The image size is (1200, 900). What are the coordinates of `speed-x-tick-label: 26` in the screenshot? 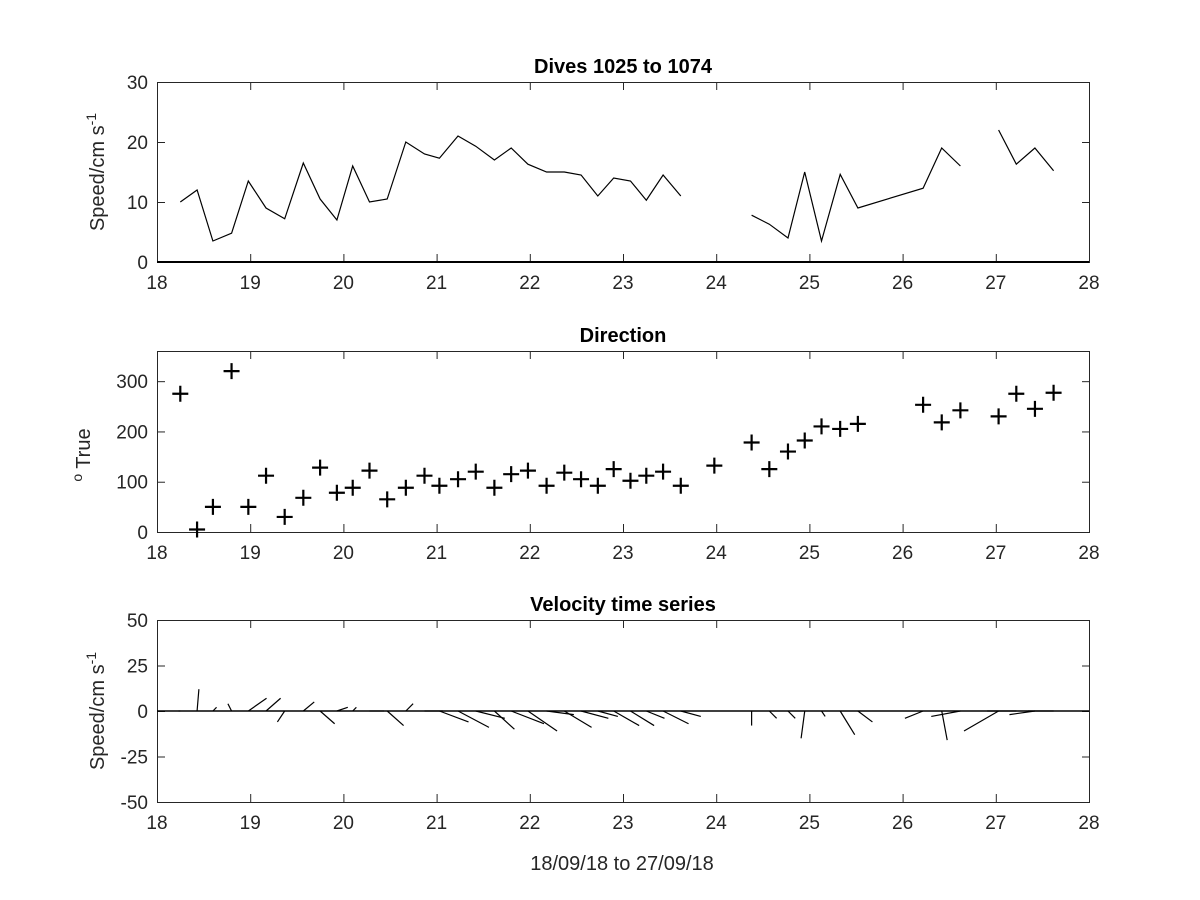 It's located at (902, 283).